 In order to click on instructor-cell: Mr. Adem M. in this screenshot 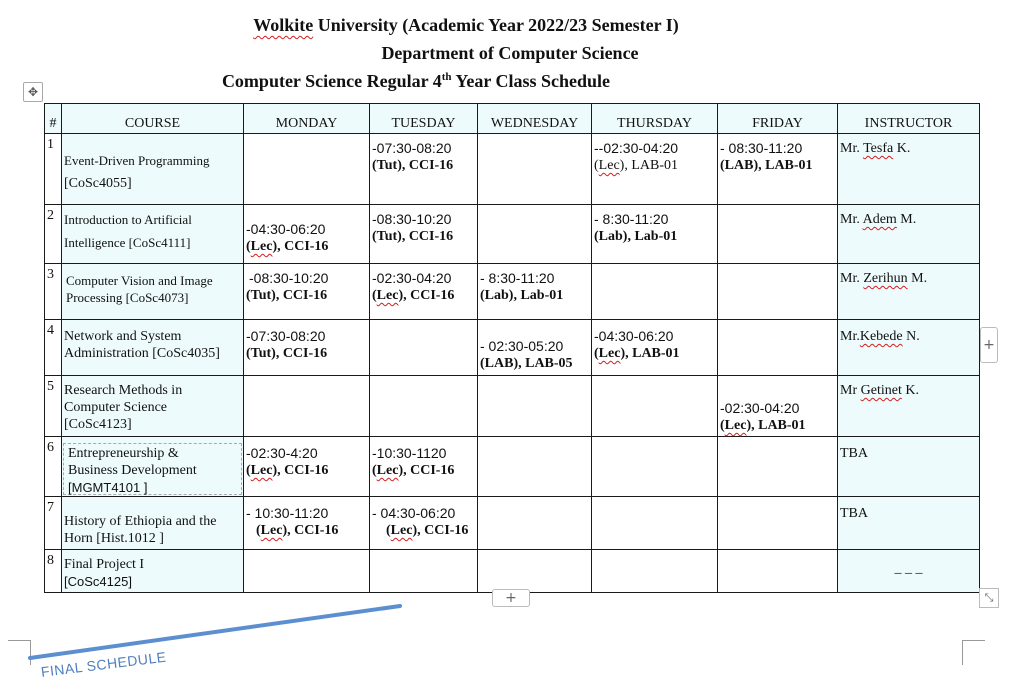, I will do `click(908, 234)`.